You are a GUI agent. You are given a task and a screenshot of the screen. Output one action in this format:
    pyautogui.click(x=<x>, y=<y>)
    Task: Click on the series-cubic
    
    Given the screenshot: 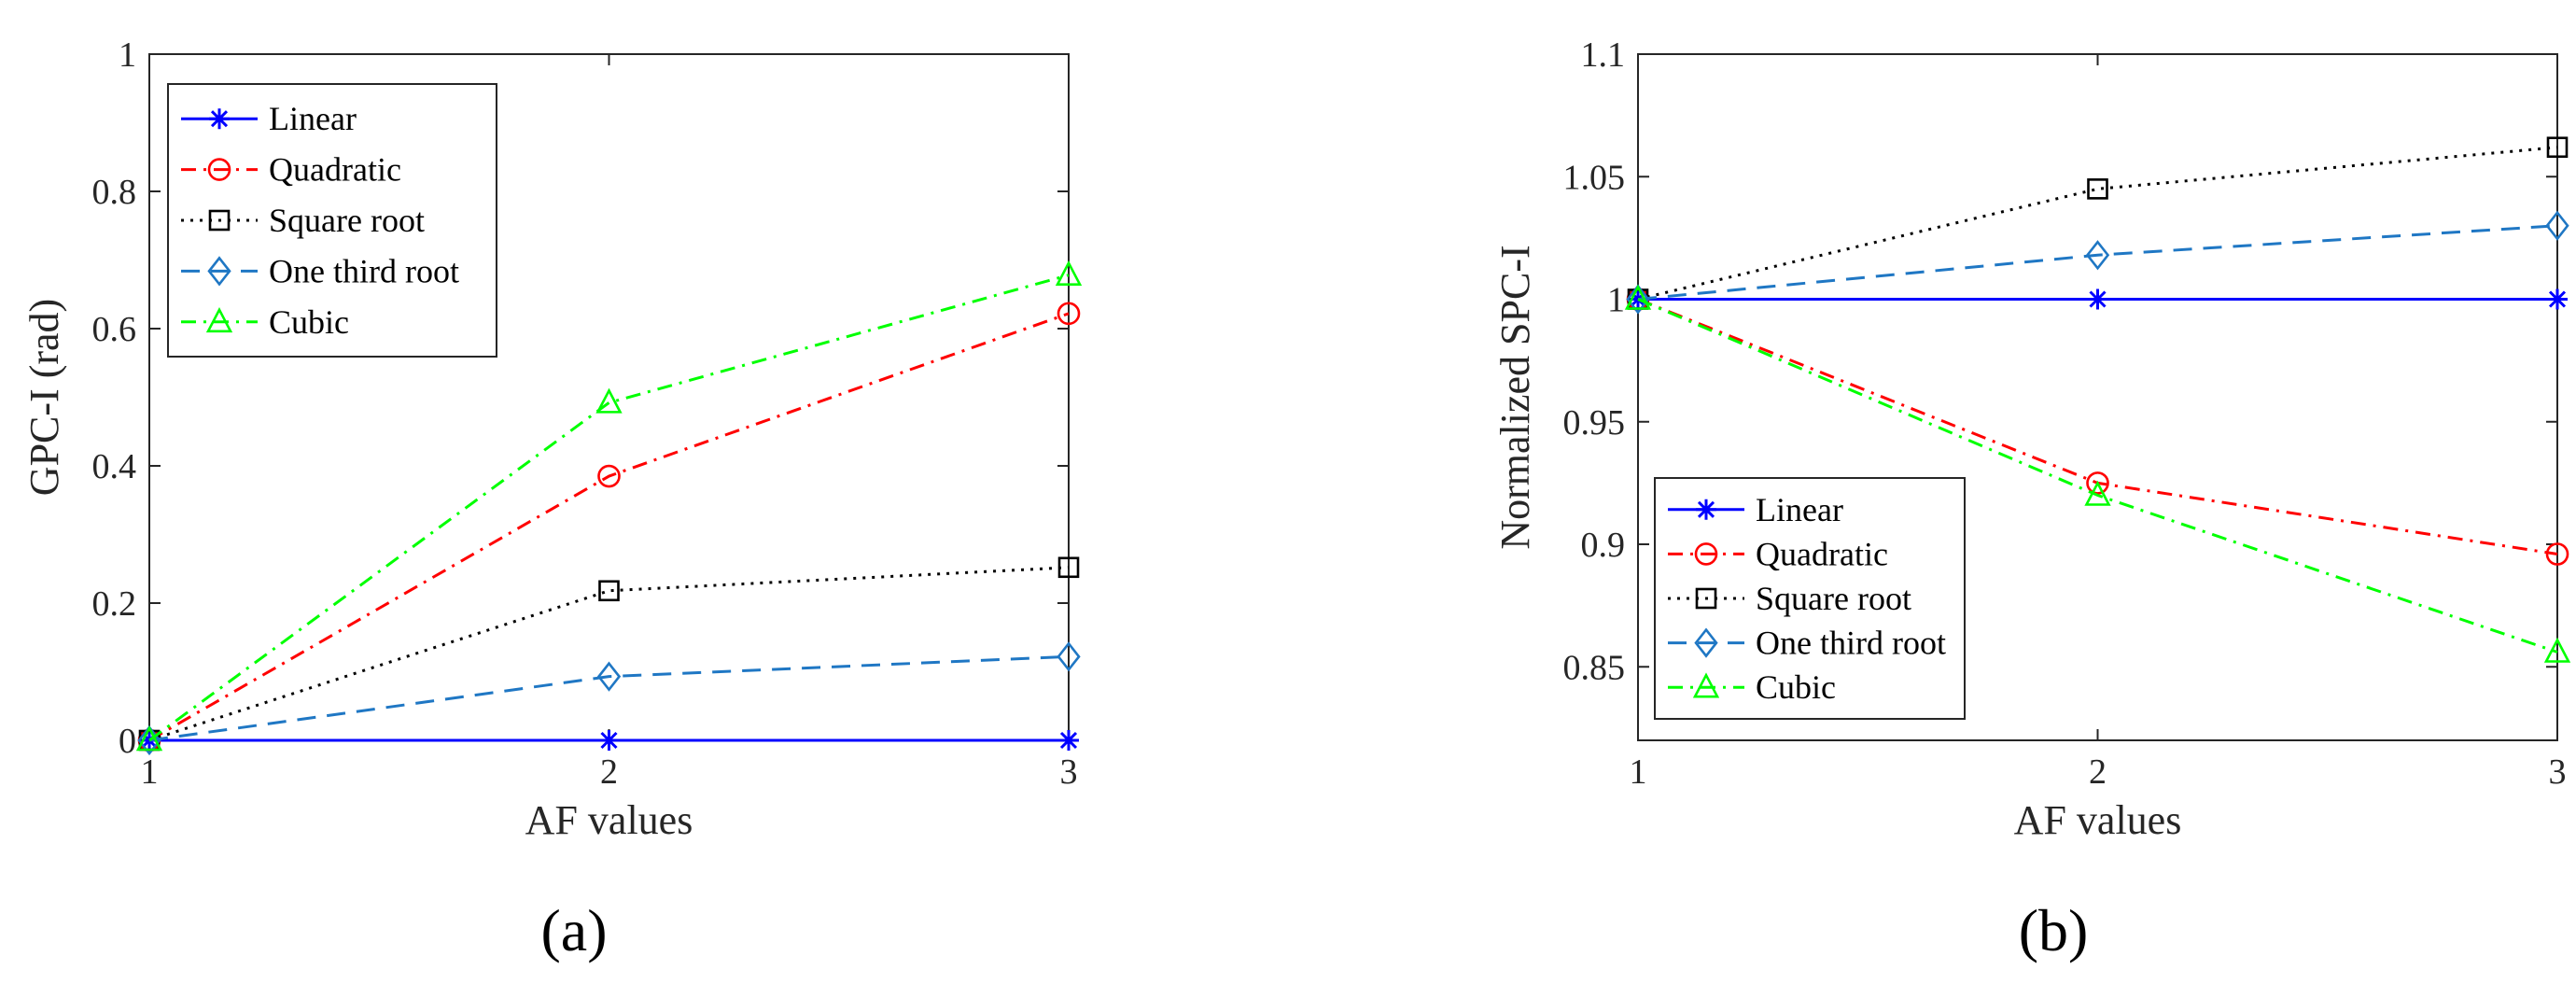 What is the action you would take?
    pyautogui.click(x=2097, y=473)
    